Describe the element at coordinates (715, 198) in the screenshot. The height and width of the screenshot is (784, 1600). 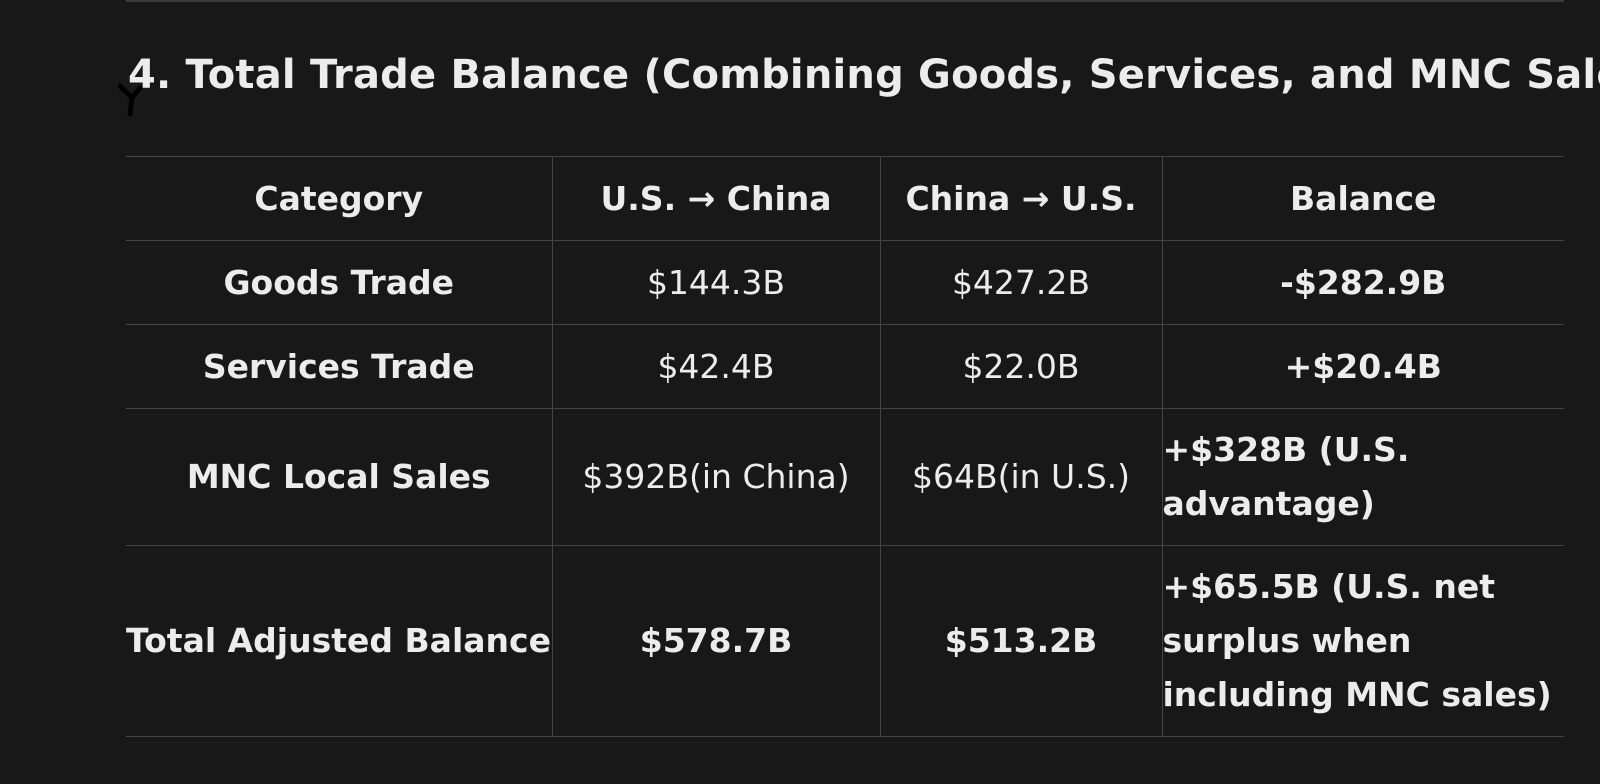
I see `header-us-to-china: U.S. → China` at that location.